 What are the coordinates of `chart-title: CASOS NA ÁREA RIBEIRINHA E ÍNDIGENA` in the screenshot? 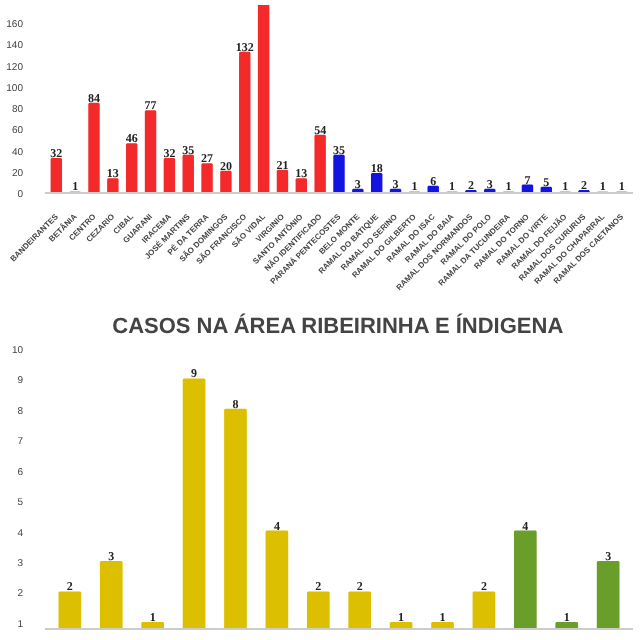 It's located at (338, 326).